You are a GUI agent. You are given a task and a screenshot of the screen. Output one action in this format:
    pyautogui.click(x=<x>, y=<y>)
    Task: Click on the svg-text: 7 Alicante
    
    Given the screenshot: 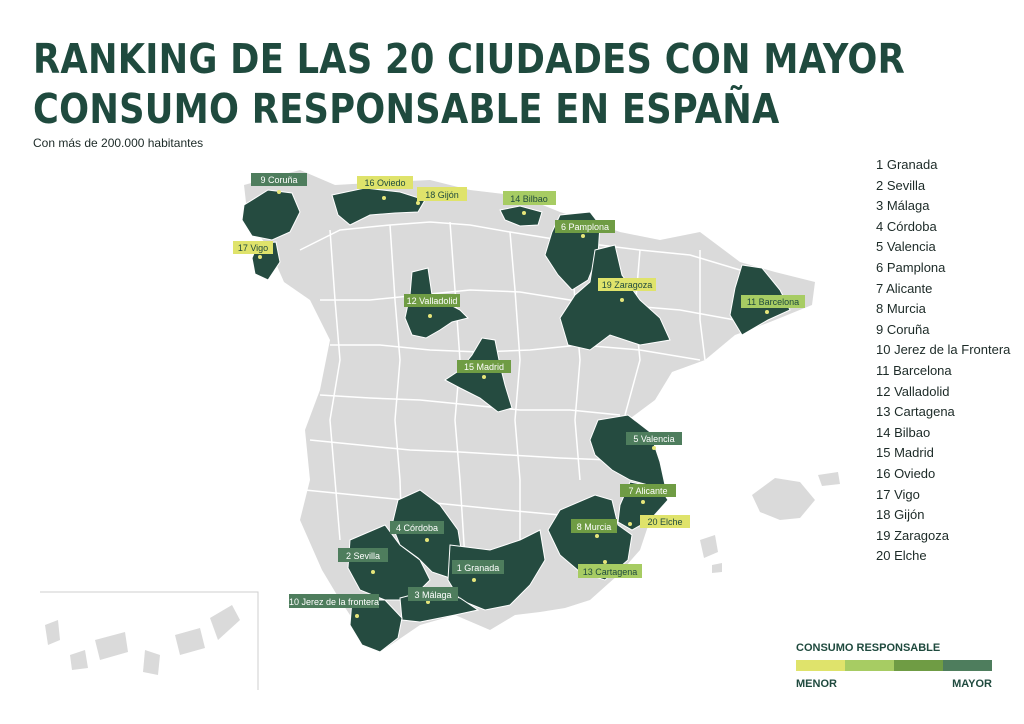 What is the action you would take?
    pyautogui.click(x=647, y=491)
    